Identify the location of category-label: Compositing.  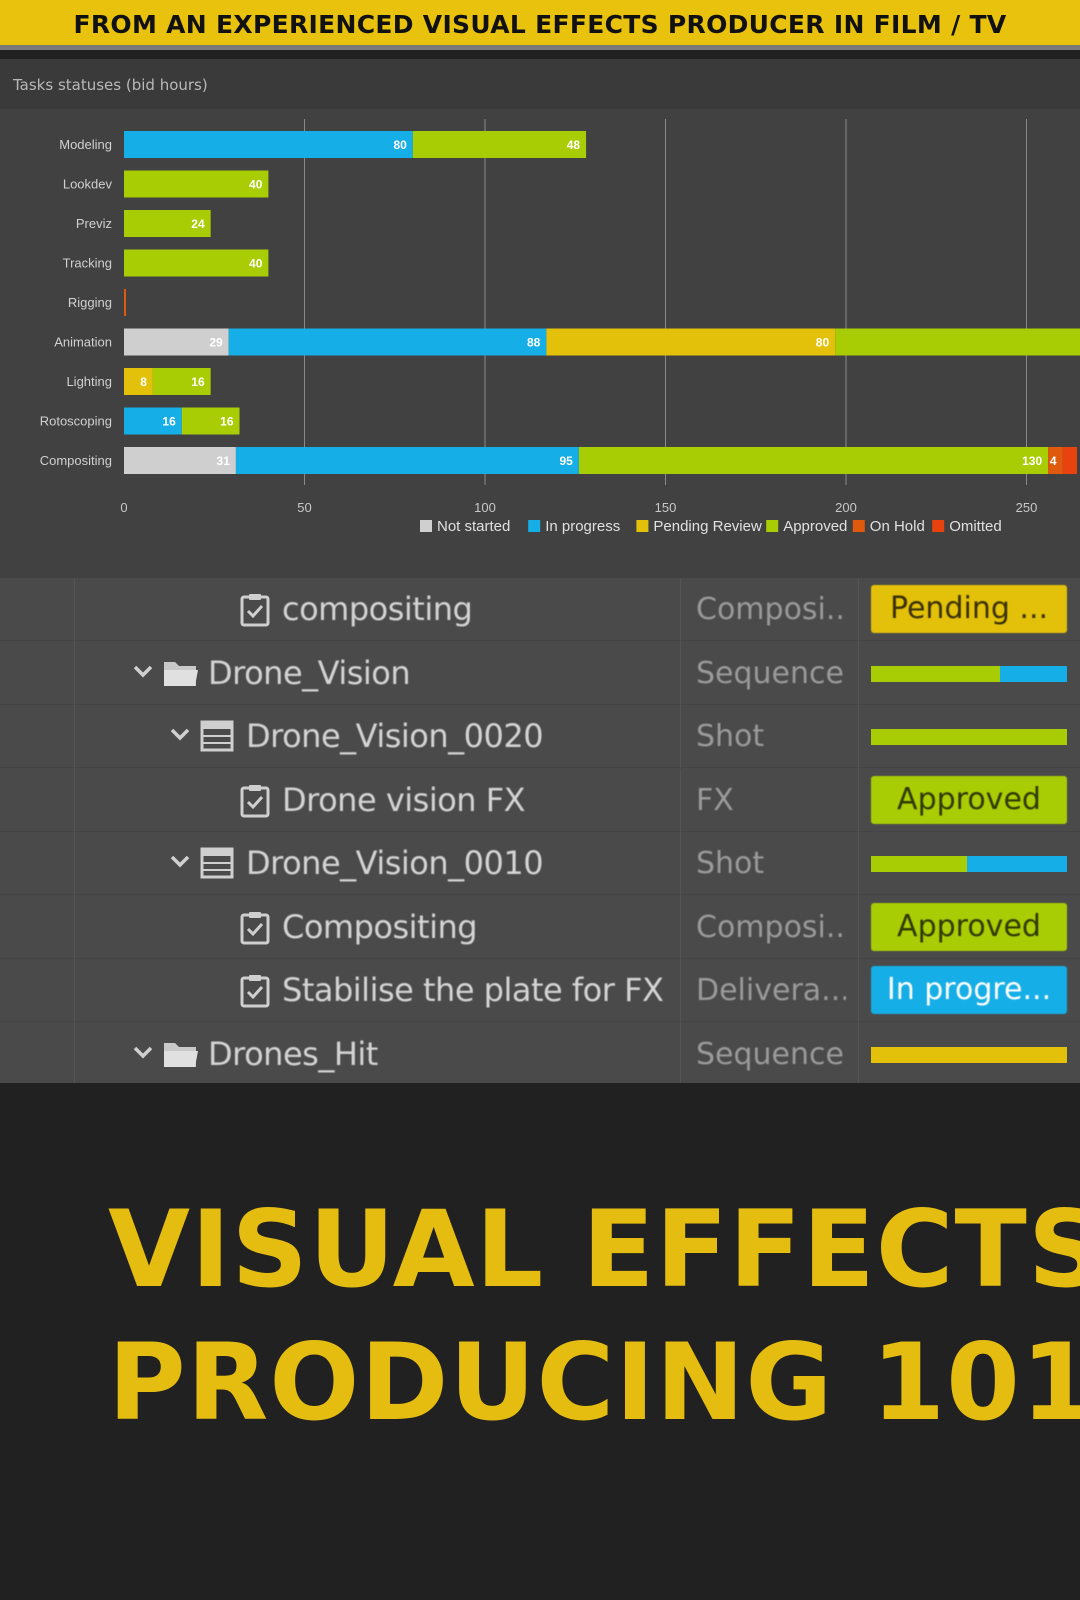
(76, 460).